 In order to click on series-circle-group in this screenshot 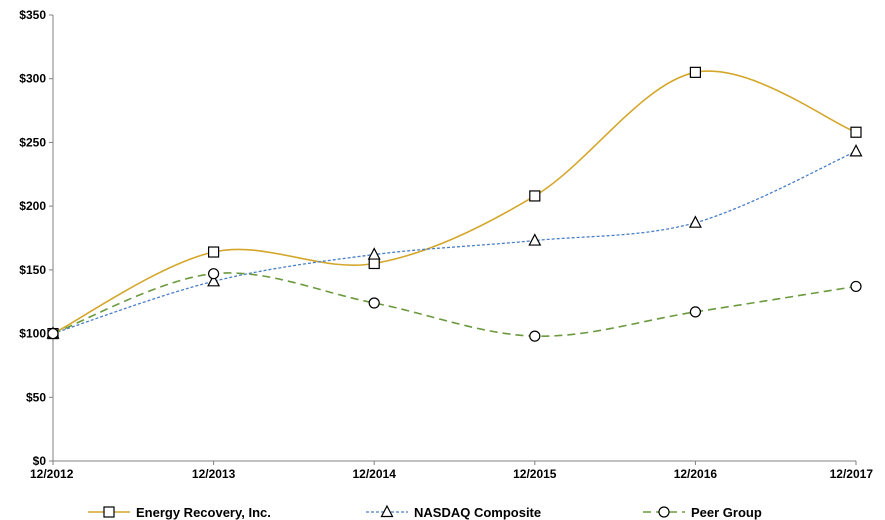, I will do `click(454, 305)`.